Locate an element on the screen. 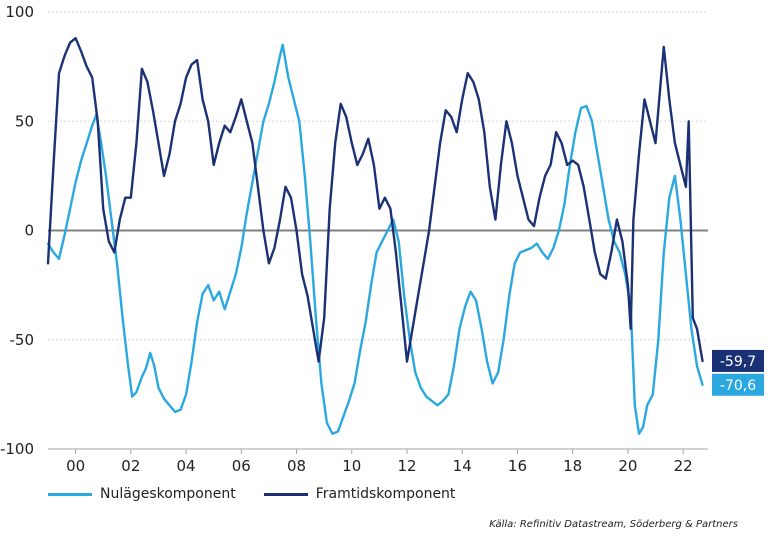 Image resolution: width=768 pixels, height=539 pixels. x-tick-label: 00 is located at coordinates (75, 466).